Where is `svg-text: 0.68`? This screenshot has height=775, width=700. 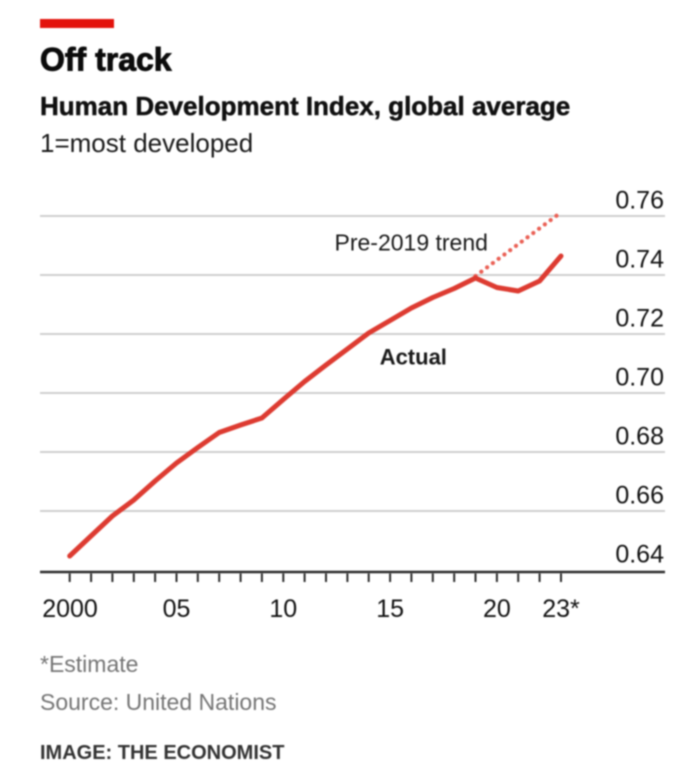 svg-text: 0.68 is located at coordinates (639, 437).